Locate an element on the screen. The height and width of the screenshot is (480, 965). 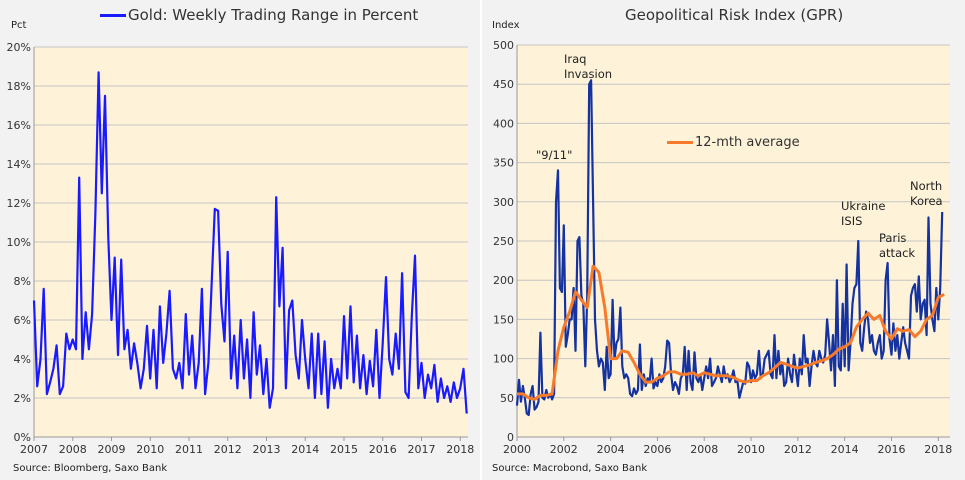
gold-y-tick-label: 8% is located at coordinates (22, 281).